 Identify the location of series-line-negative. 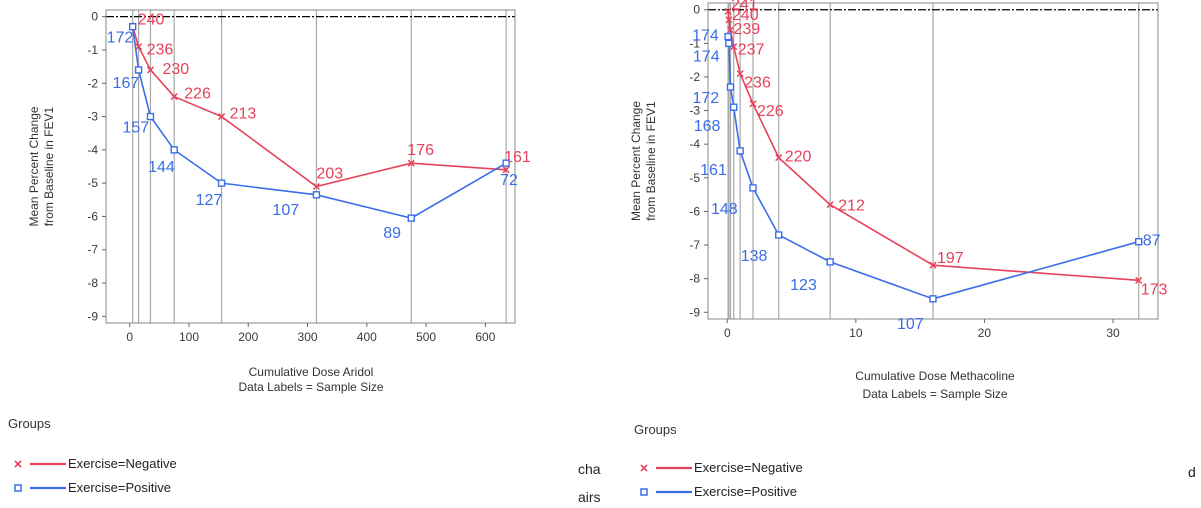
(319, 107).